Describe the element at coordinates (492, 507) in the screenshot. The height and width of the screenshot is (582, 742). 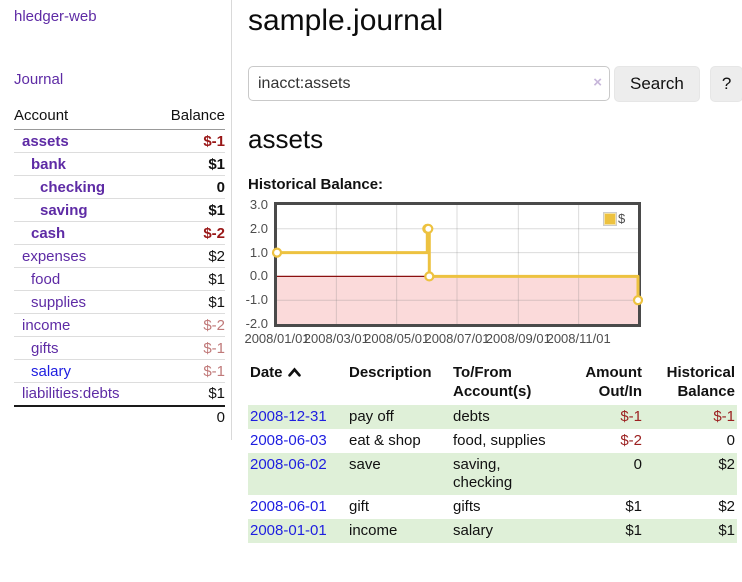
I see `register-row: 2008-06-01 gift gifts $1 $2` at that location.